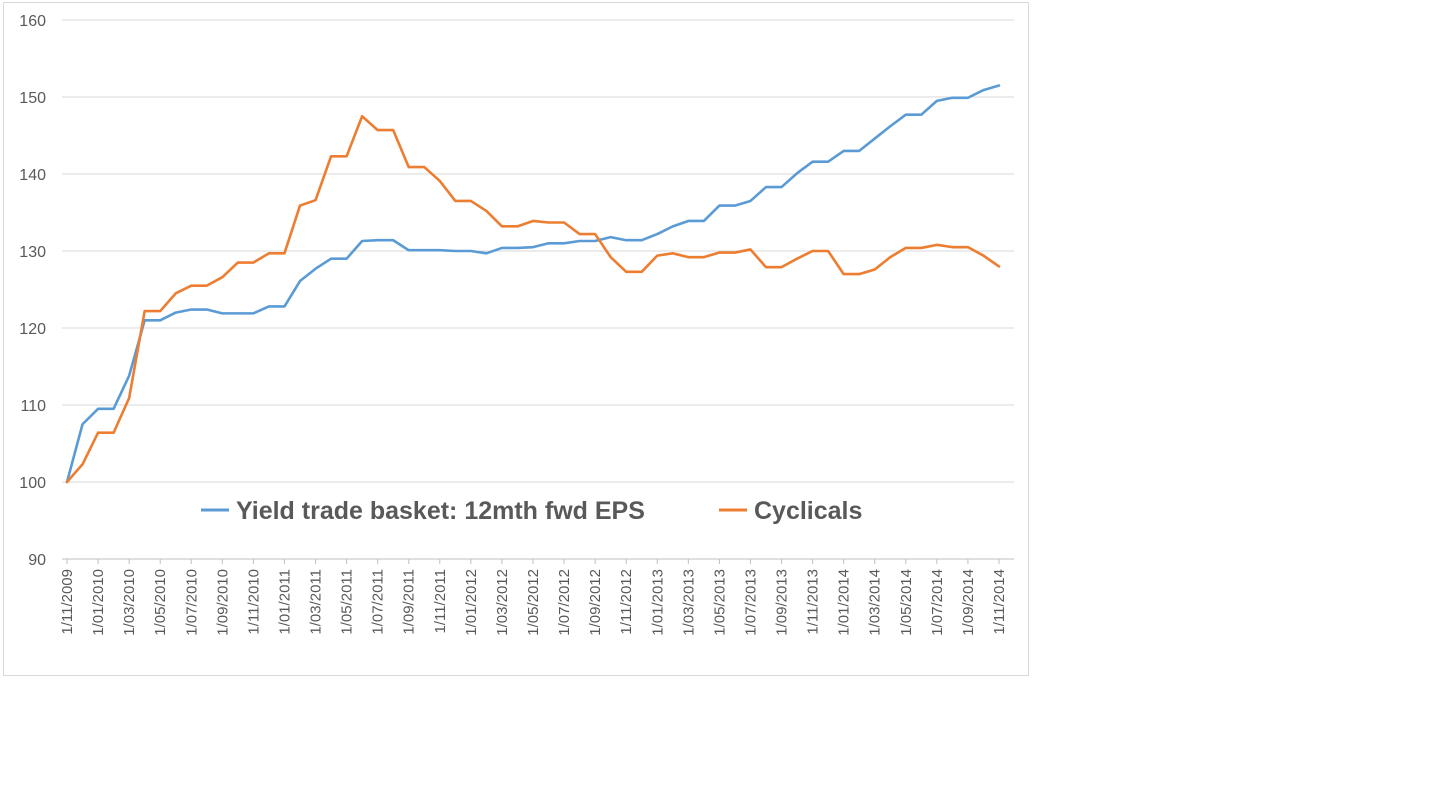  Describe the element at coordinates (378, 602) in the screenshot. I see `x-tick-label: 1/07/2011` at that location.